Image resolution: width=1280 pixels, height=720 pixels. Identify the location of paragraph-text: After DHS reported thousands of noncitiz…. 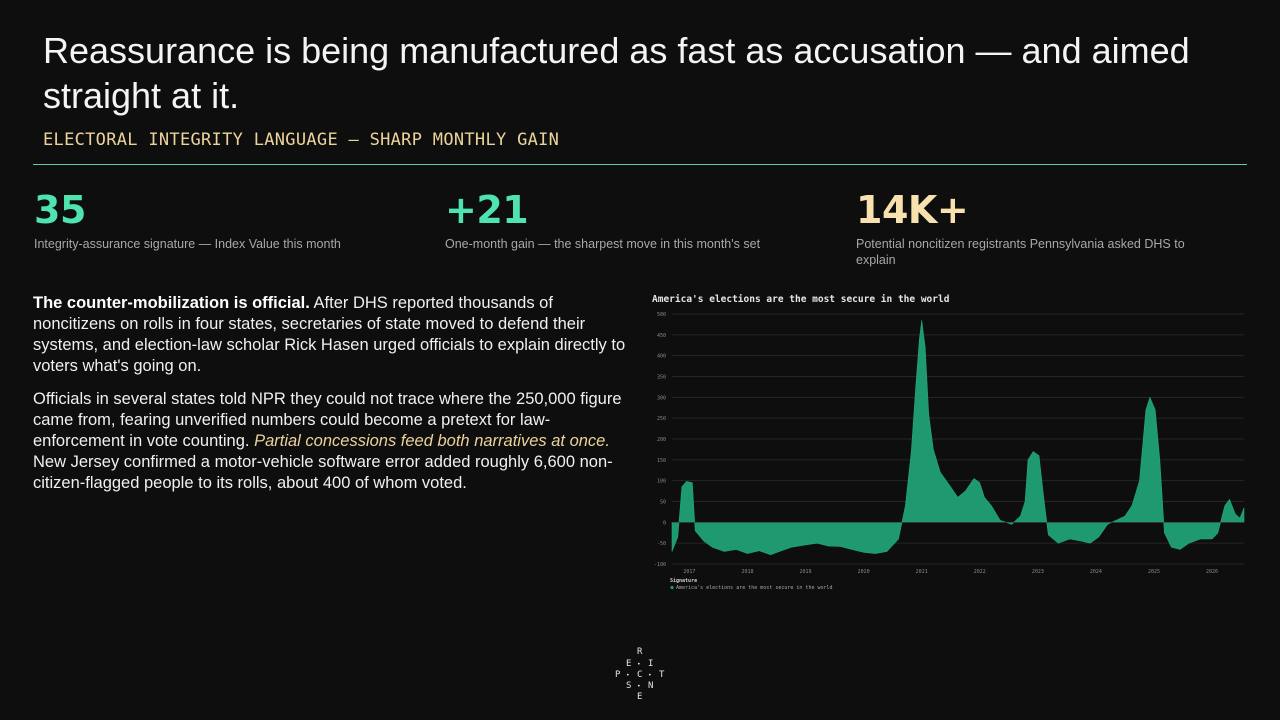
(329, 334).